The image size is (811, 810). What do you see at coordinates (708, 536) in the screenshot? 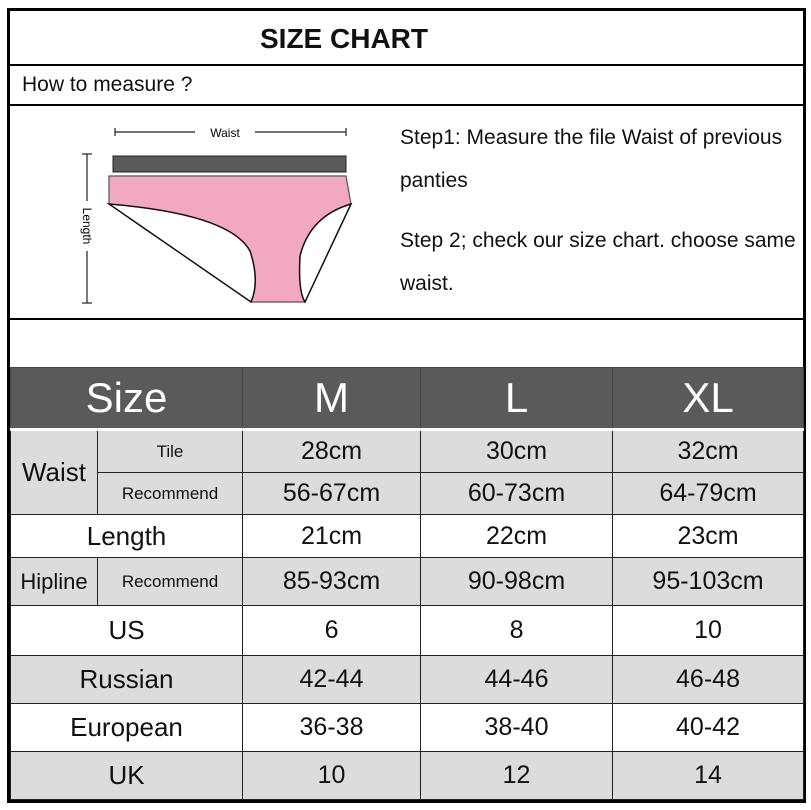
I see `value-cell: 23cm` at bounding box center [708, 536].